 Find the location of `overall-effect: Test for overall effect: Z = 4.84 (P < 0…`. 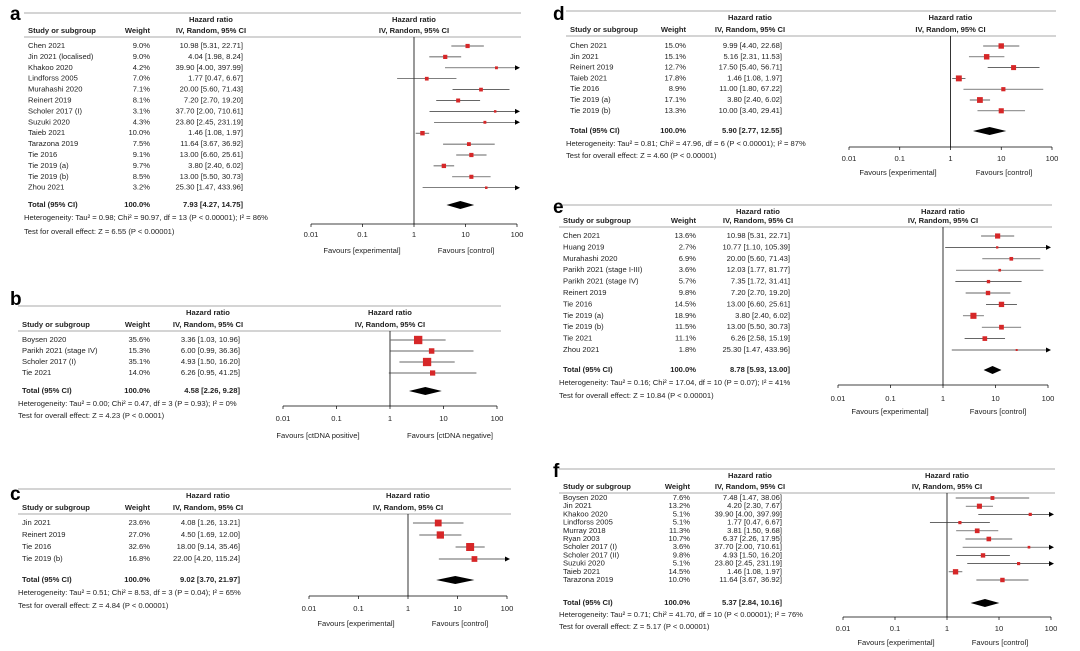

overall-effect: Test for overall effect: Z = 4.84 (P < 0… is located at coordinates (93, 605).